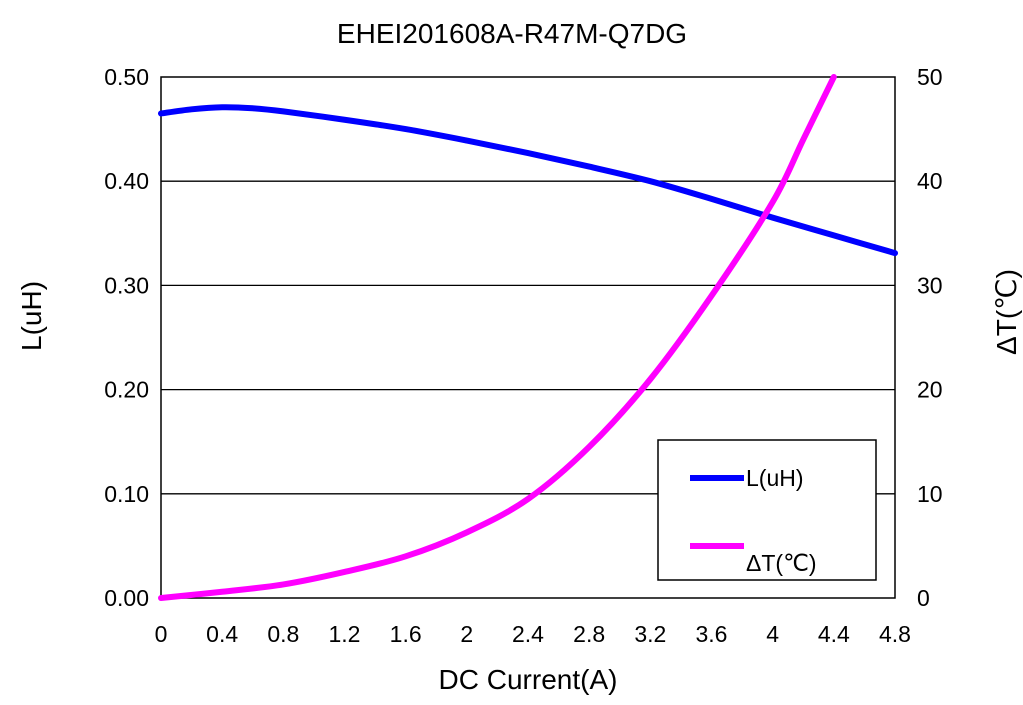 This screenshot has width=1023, height=705. What do you see at coordinates (406, 634) in the screenshot?
I see `x-tick-label: 1.6` at bounding box center [406, 634].